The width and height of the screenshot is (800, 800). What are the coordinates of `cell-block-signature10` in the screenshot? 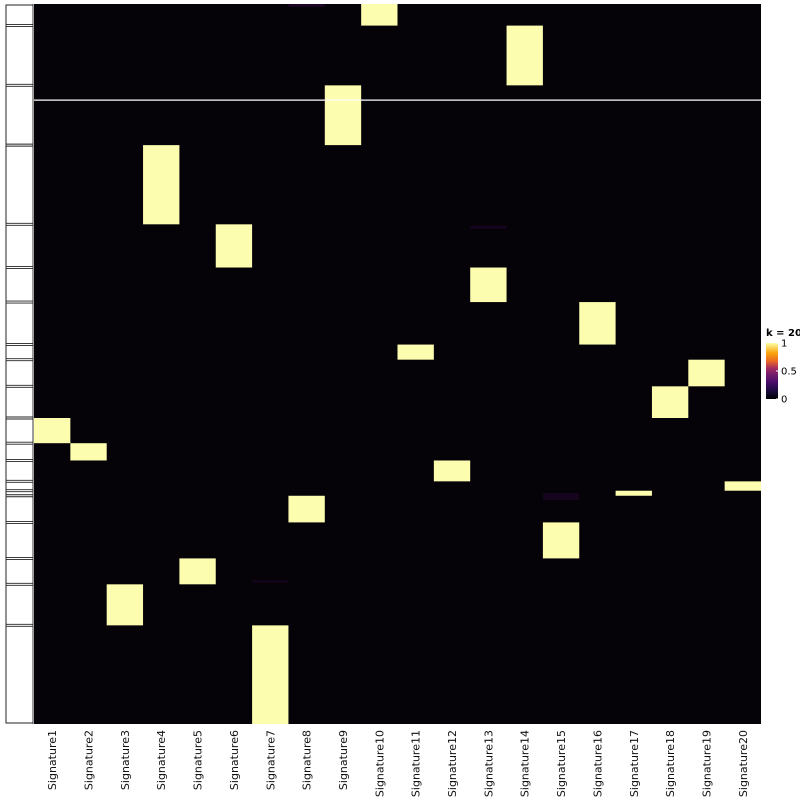 It's located at (379, 15).